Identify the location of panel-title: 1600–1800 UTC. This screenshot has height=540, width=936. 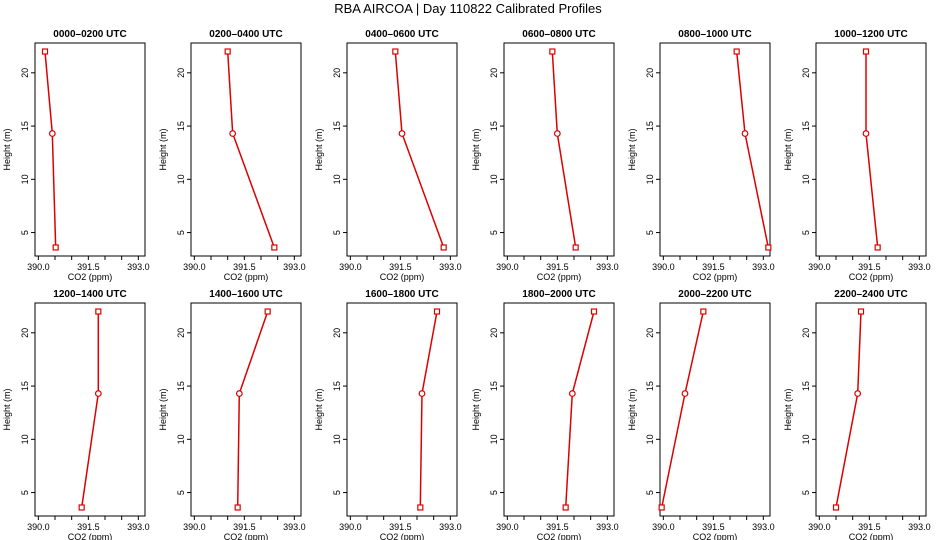
(401, 294).